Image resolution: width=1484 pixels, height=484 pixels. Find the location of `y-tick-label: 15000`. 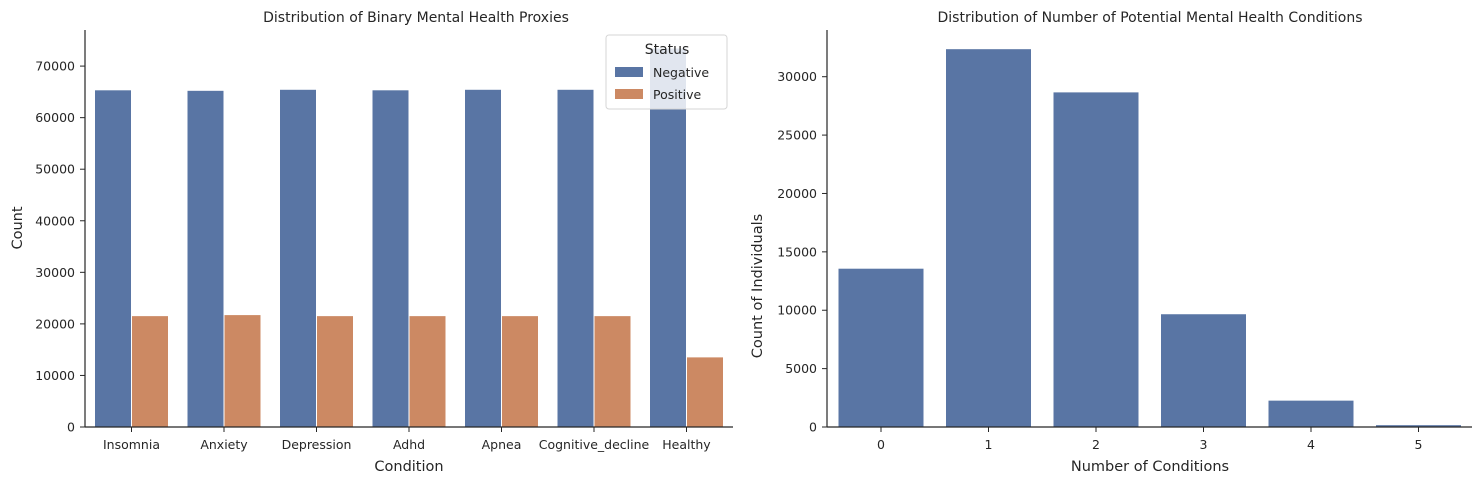

y-tick-label: 15000 is located at coordinates (797, 251).